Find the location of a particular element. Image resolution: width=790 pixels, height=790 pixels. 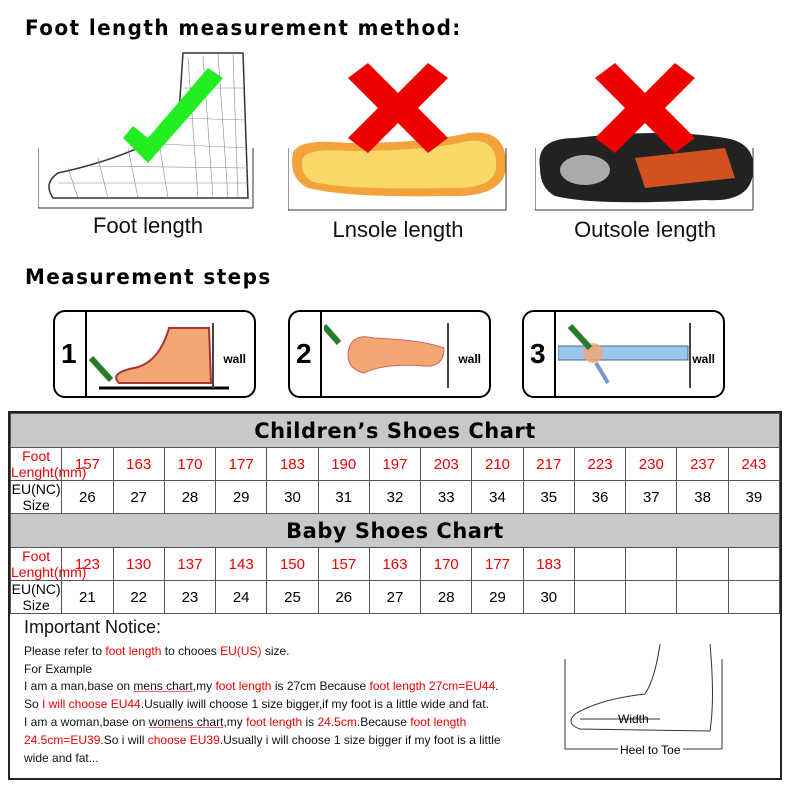

notice-text: choose EU39 is located at coordinates (183, 739).